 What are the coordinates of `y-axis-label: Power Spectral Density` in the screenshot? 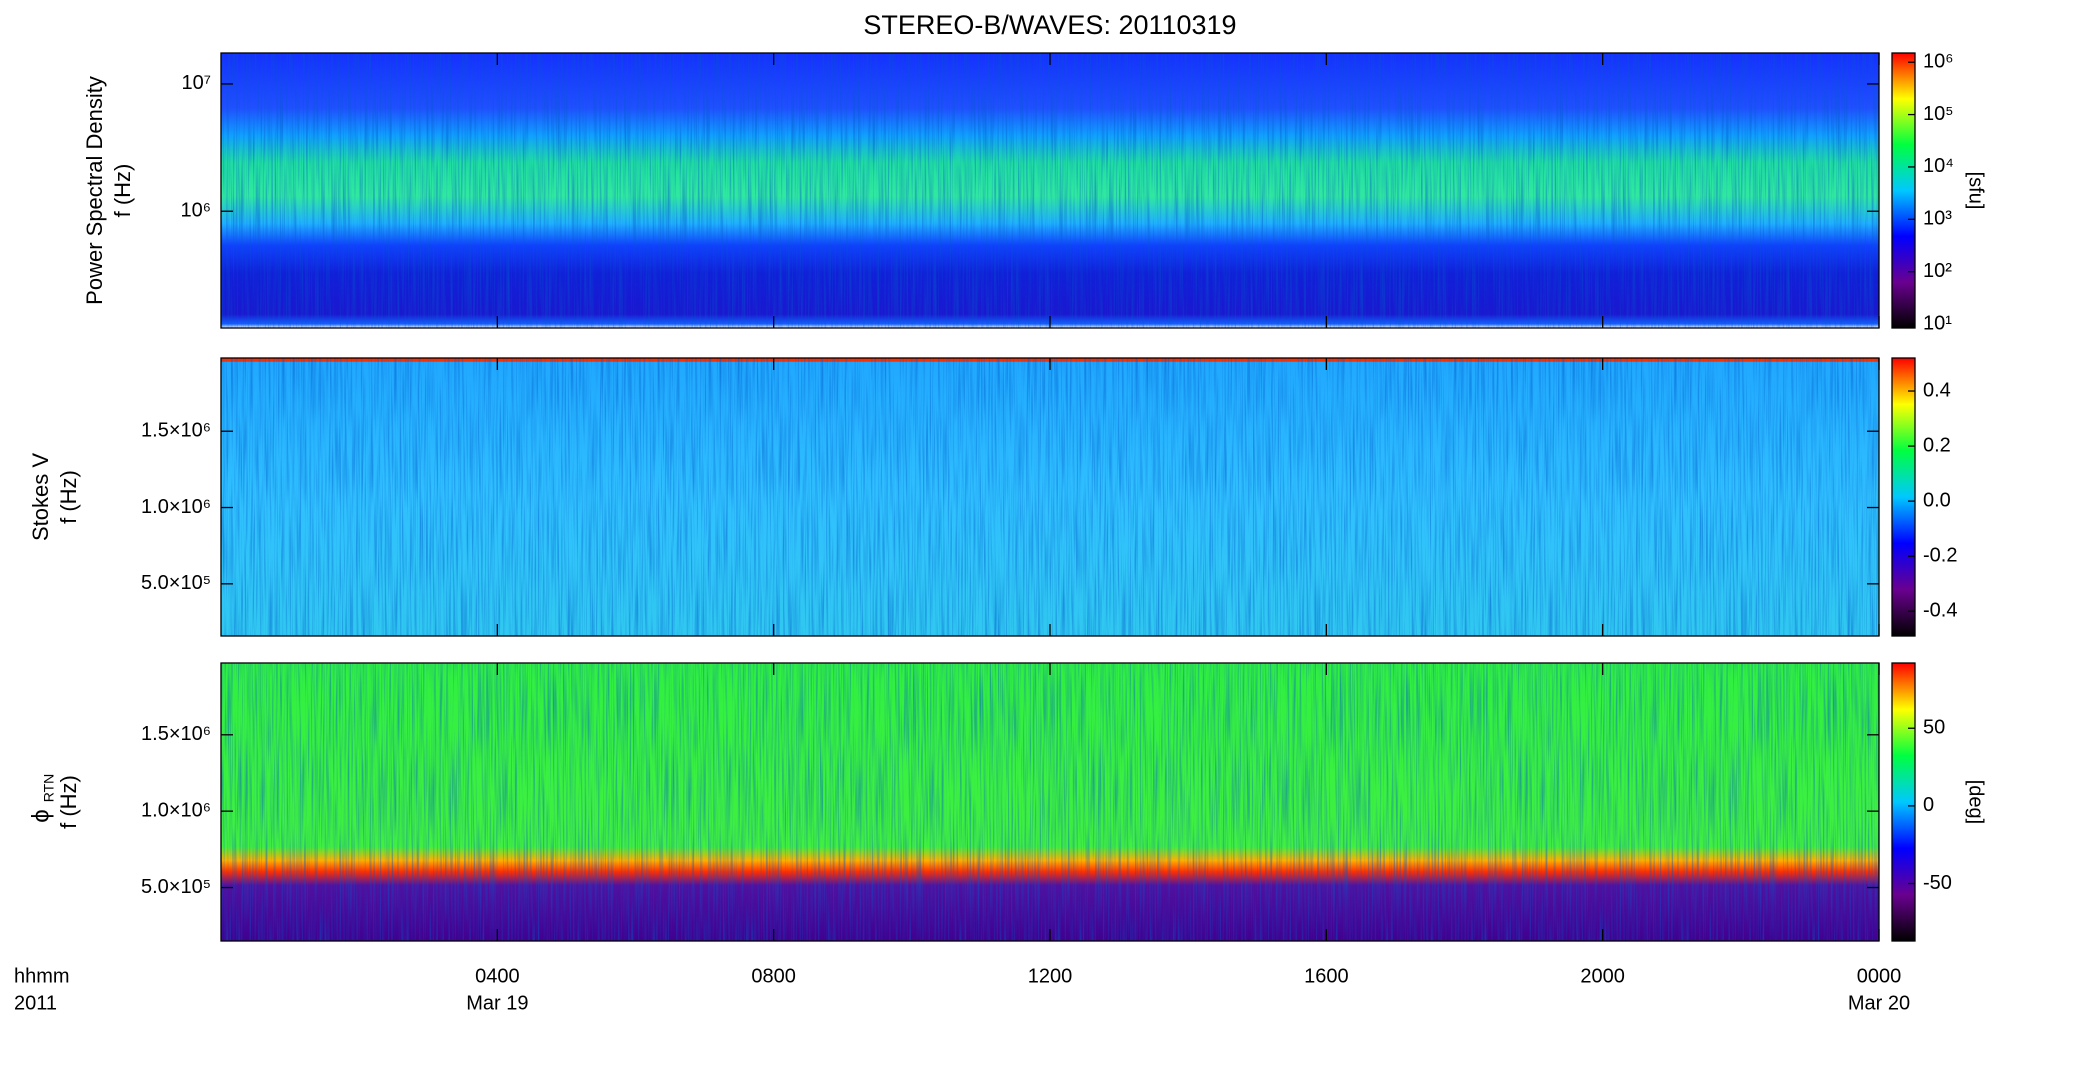 It's located at (94, 190).